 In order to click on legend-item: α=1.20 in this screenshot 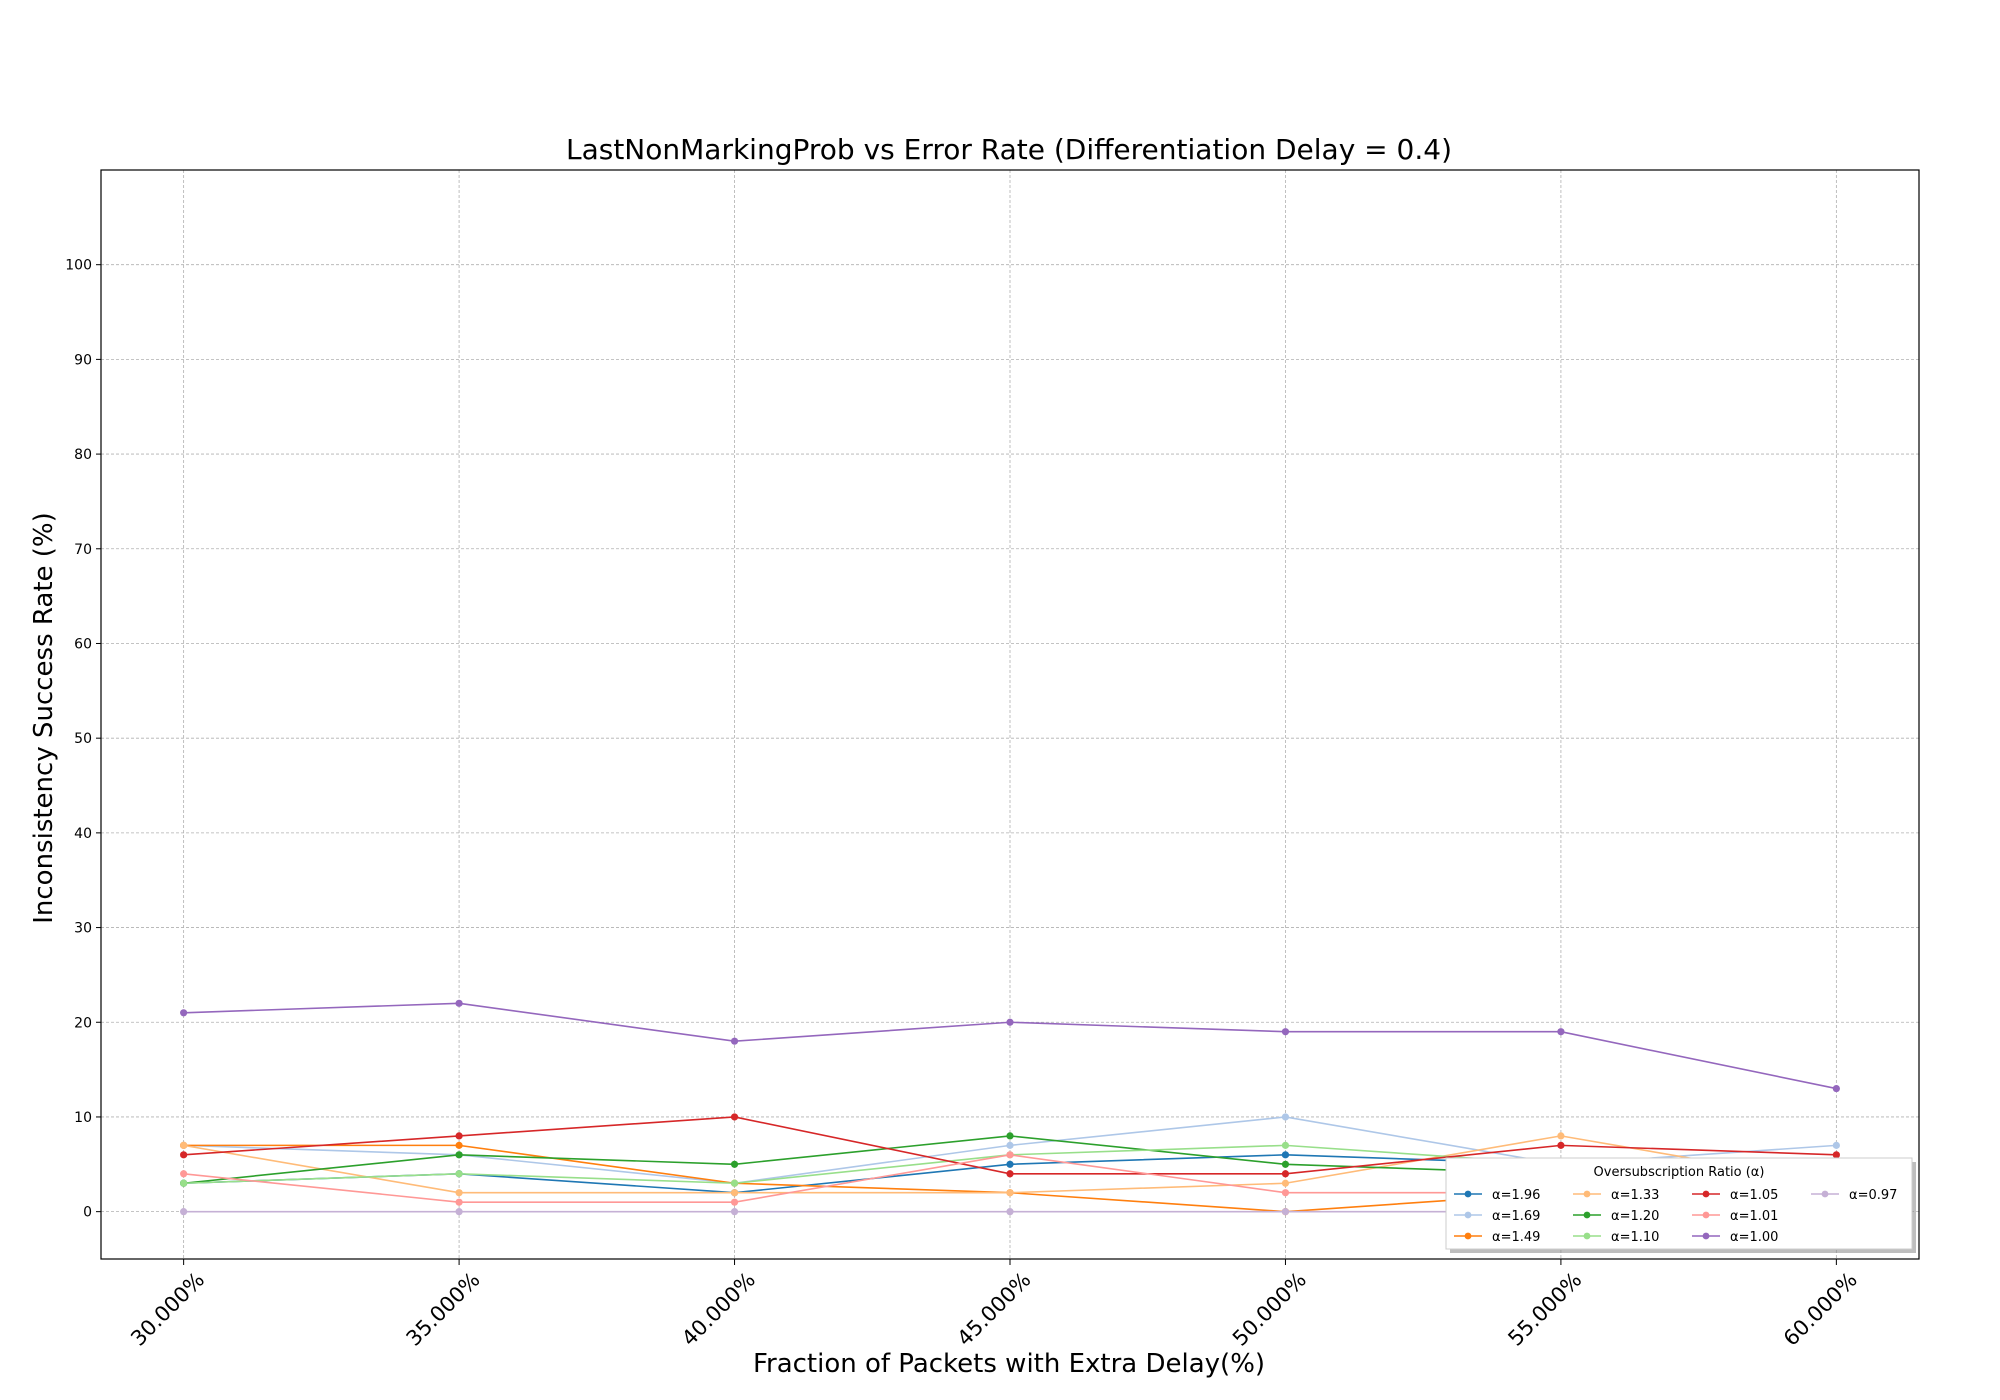, I will do `click(1616, 1216)`.